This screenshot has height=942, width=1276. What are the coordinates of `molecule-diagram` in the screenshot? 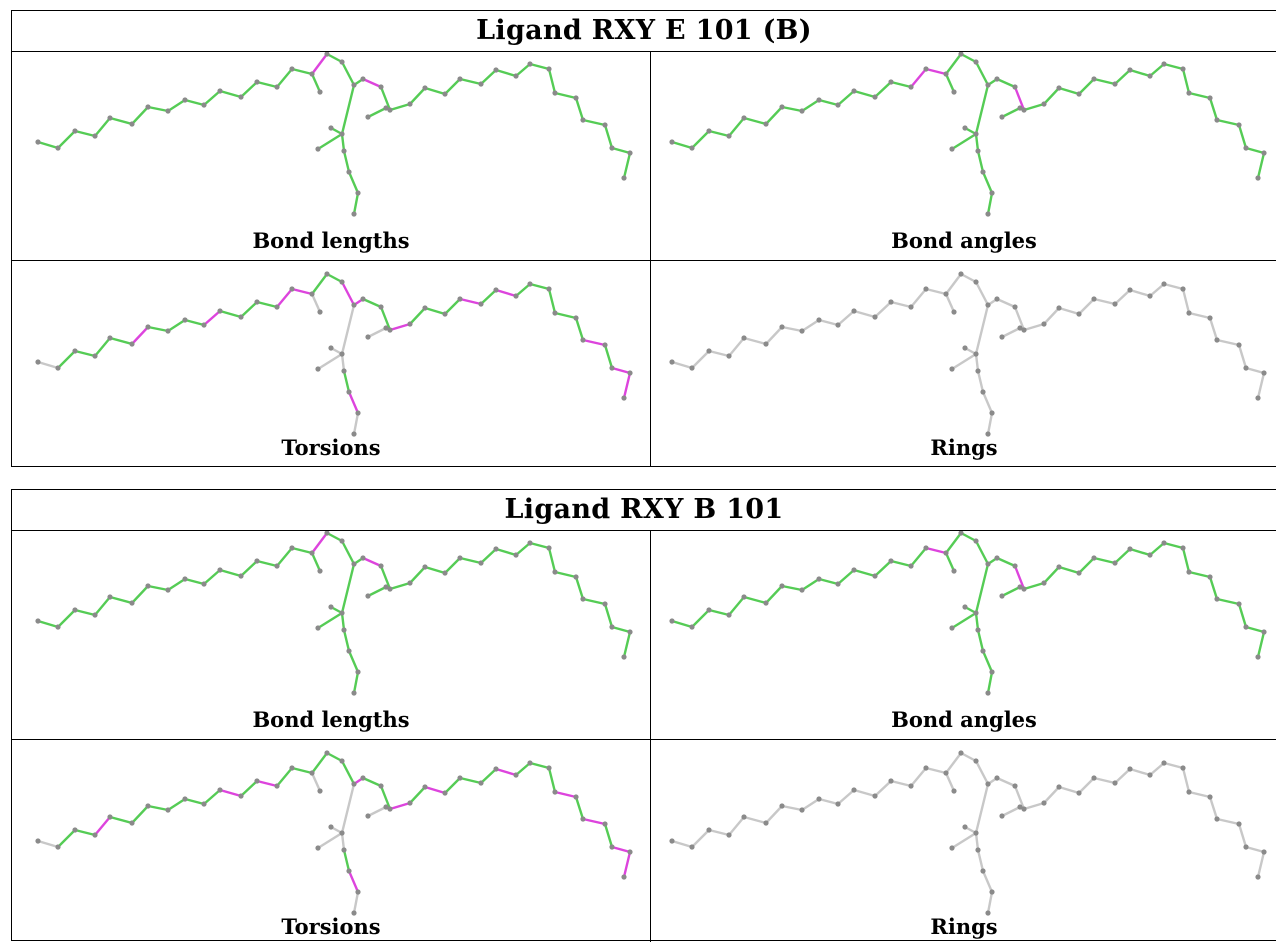 It's located at (968, 613).